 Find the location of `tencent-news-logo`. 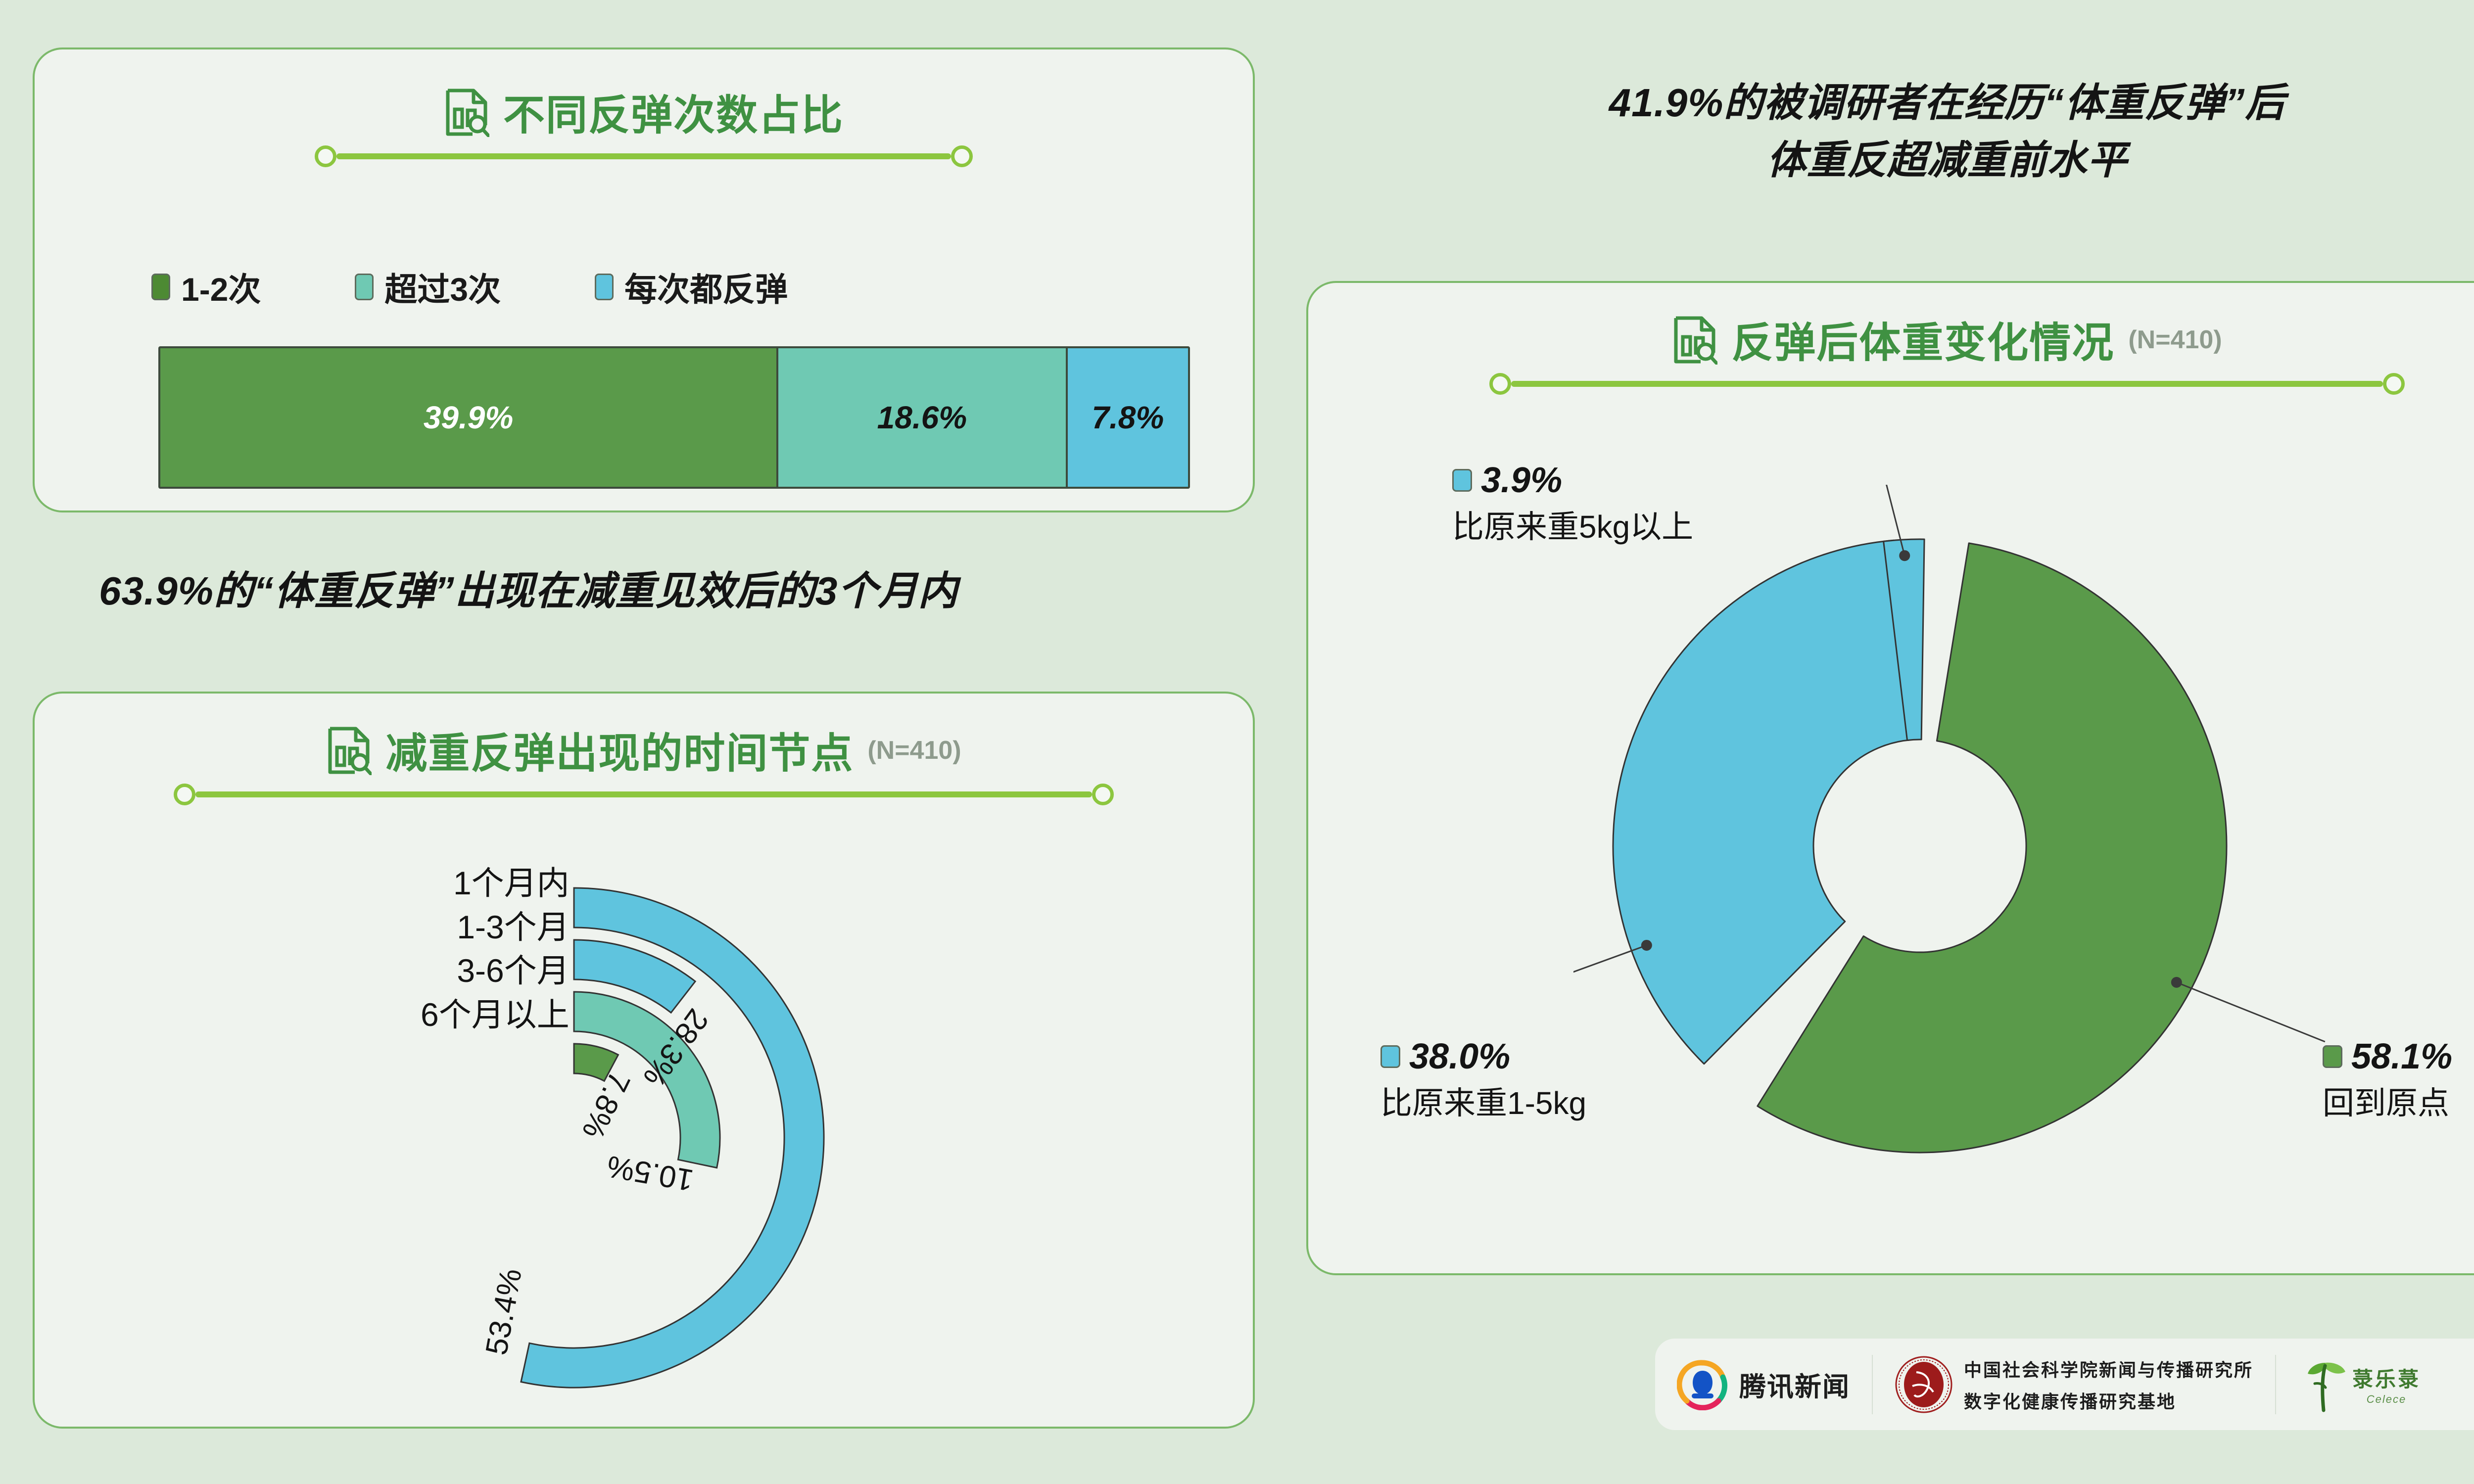

tencent-news-logo is located at coordinates (1702, 1384).